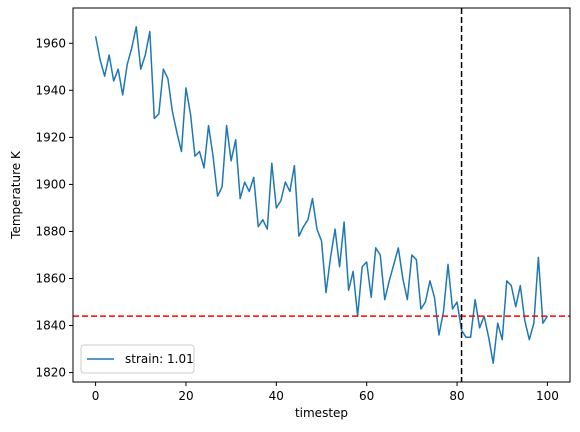  I want to click on y-tick-label: 1960, so click(50, 43).